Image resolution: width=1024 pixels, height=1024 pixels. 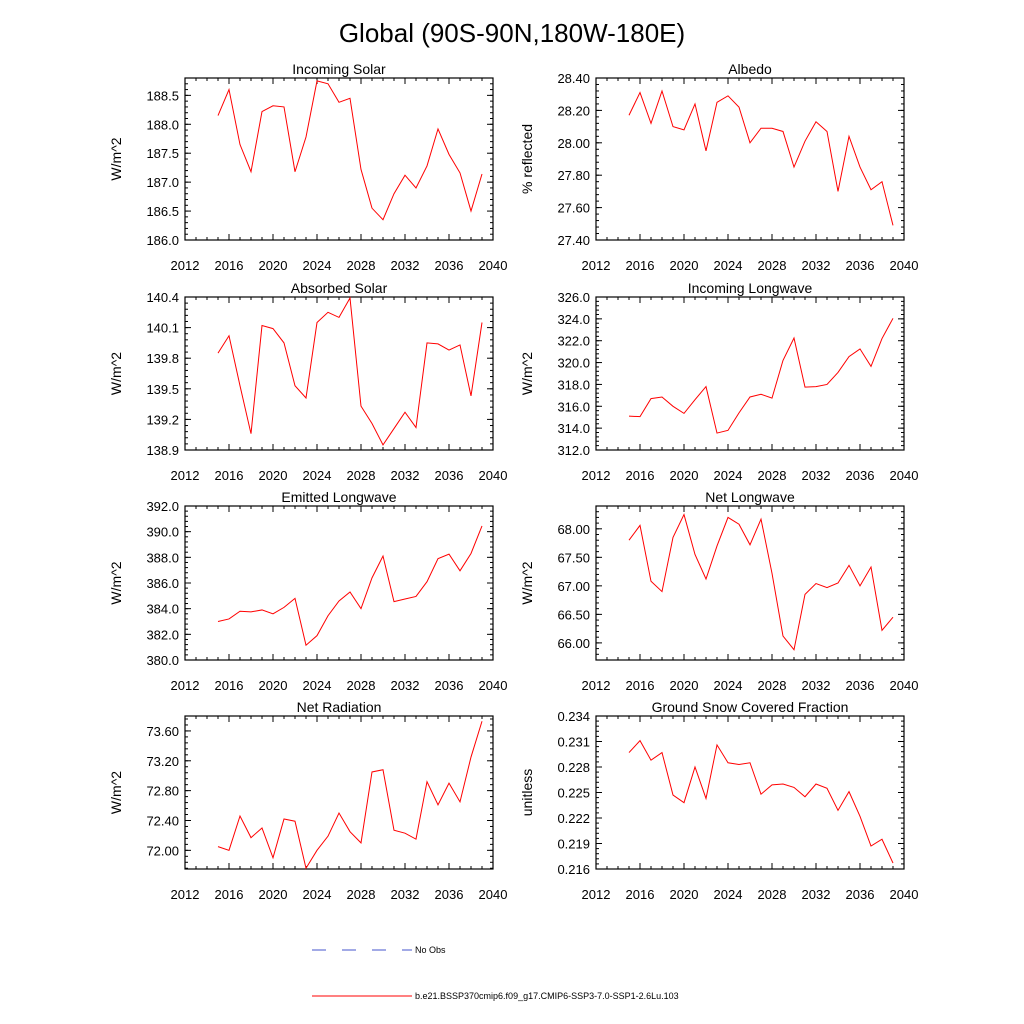 What do you see at coordinates (573, 428) in the screenshot?
I see `y-tick-label: 314.0` at bounding box center [573, 428].